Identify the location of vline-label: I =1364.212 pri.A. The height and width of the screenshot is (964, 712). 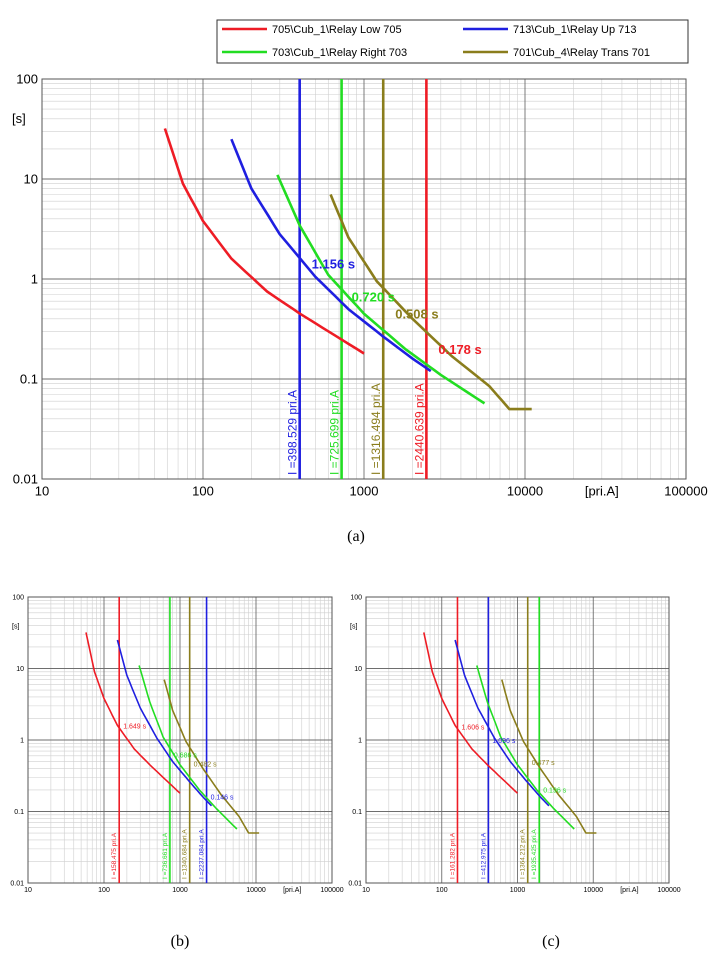
(523, 854).